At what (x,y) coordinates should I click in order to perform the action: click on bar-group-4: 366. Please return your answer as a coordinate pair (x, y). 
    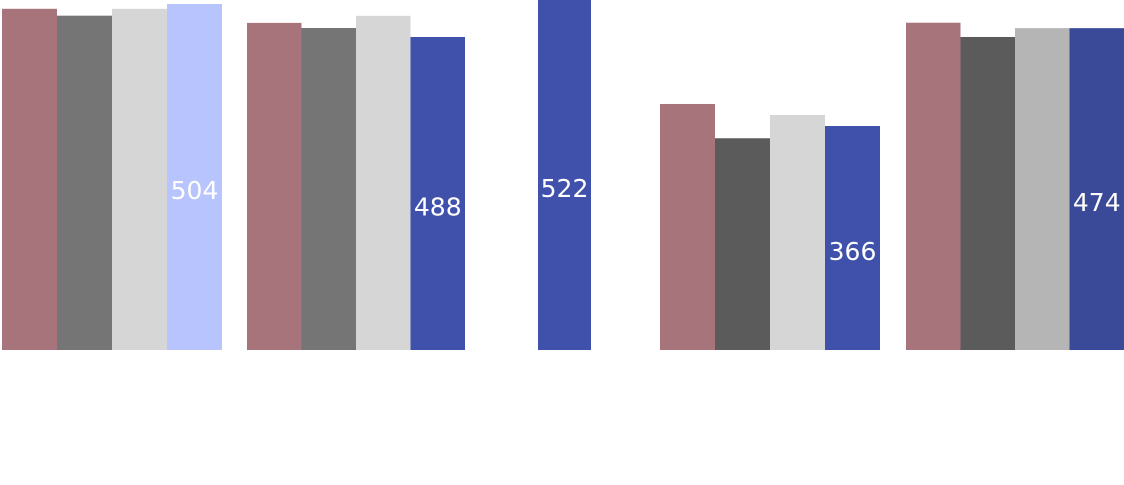
    Looking at the image, I should click on (770, 227).